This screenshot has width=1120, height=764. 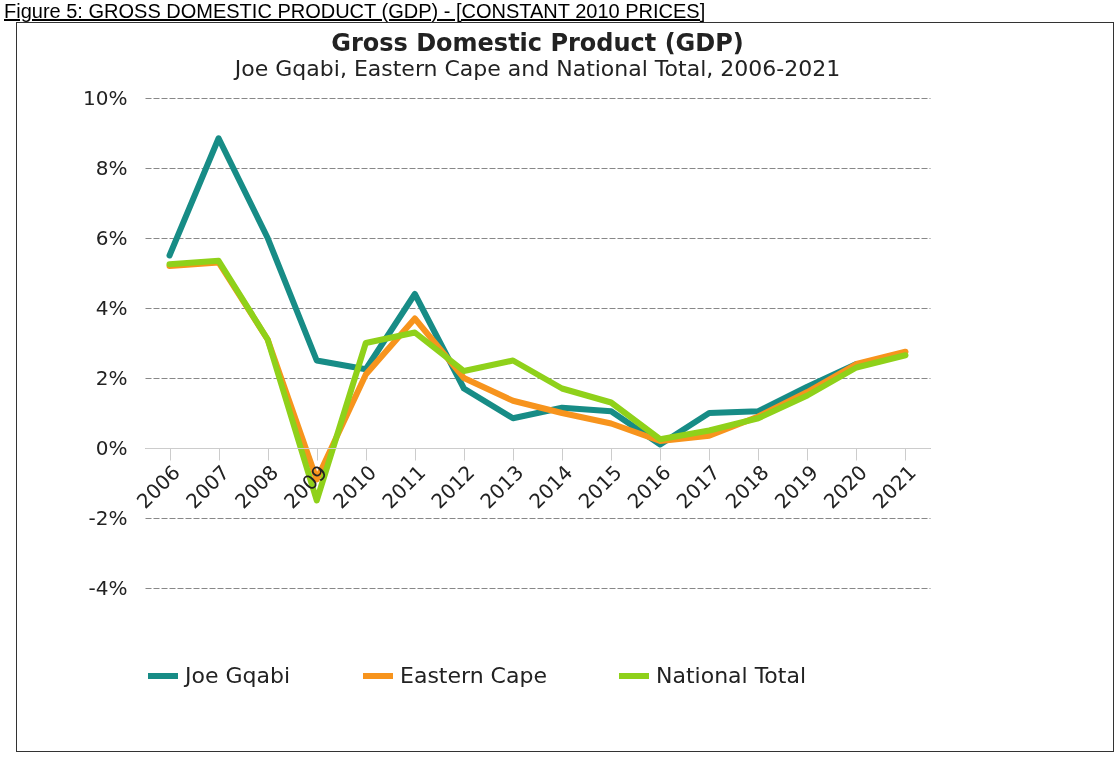 What do you see at coordinates (473, 675) in the screenshot?
I see `legend-label: Eastern Cape` at bounding box center [473, 675].